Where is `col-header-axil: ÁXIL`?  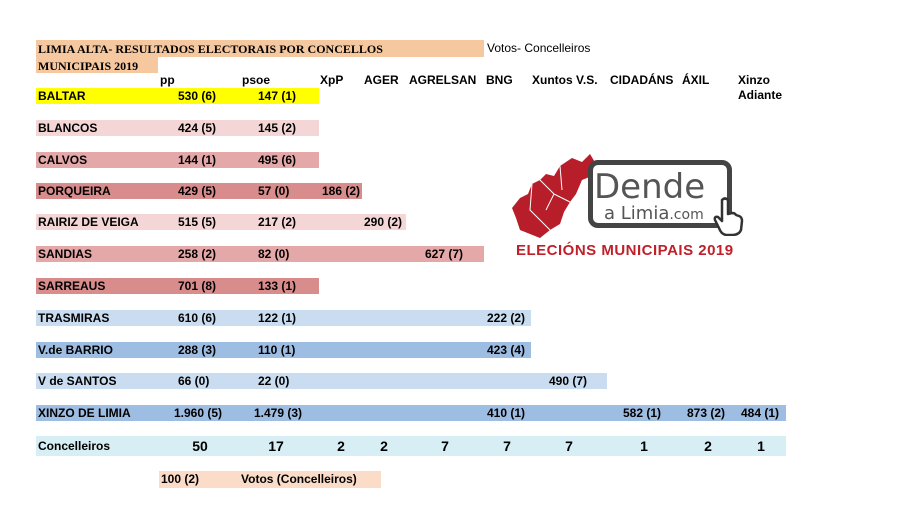
col-header-axil: ÁXIL is located at coordinates (696, 80).